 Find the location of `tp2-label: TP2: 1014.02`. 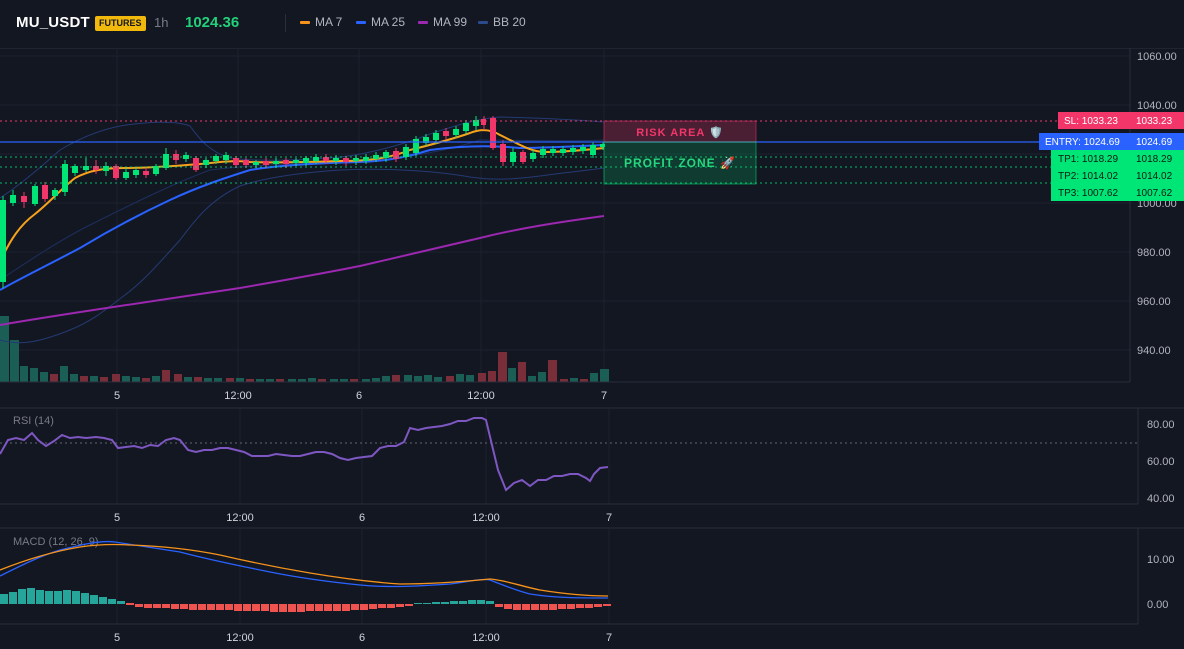

tp2-label: TP2: 1014.02 is located at coordinates (1088, 176).